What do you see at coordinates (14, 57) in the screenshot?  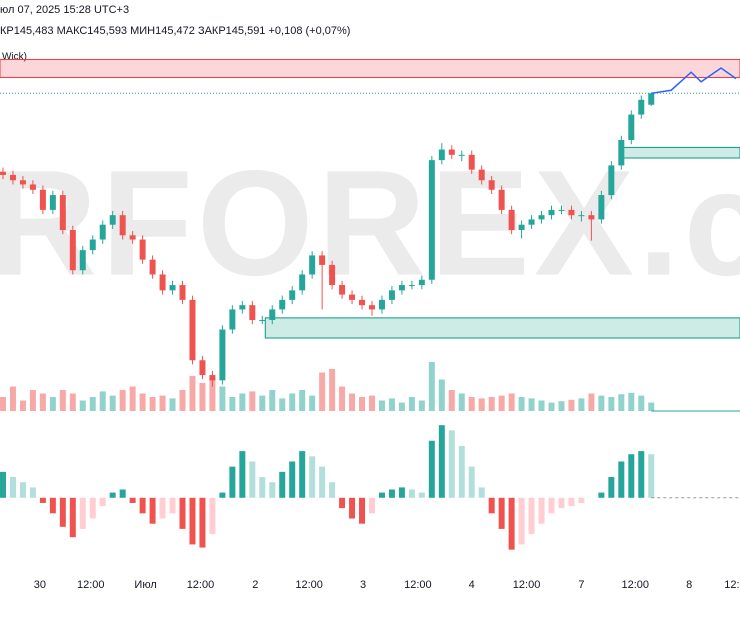 I see `indicator-label: Wick)` at bounding box center [14, 57].